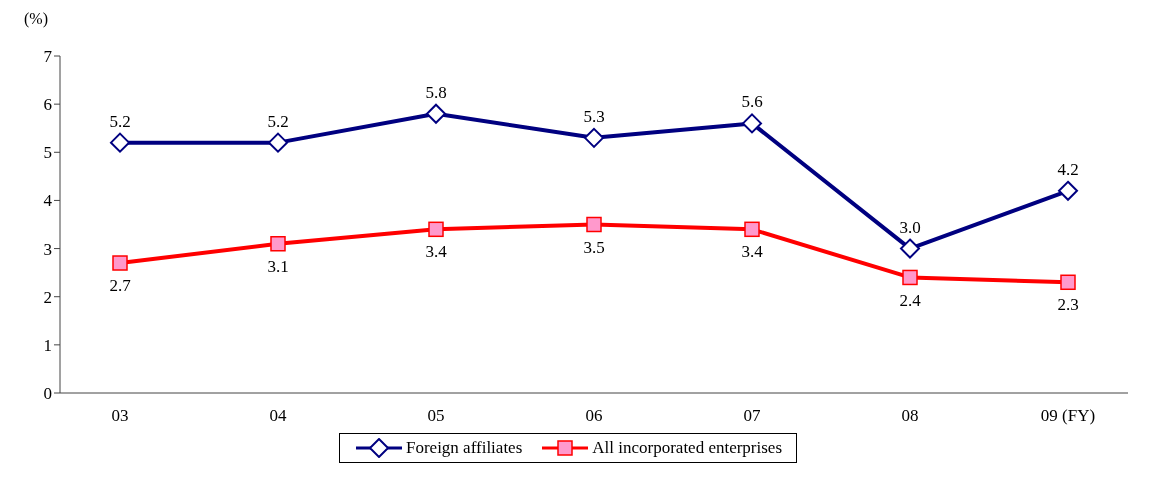  Describe the element at coordinates (910, 227) in the screenshot. I see `data-label: 3.0` at that location.